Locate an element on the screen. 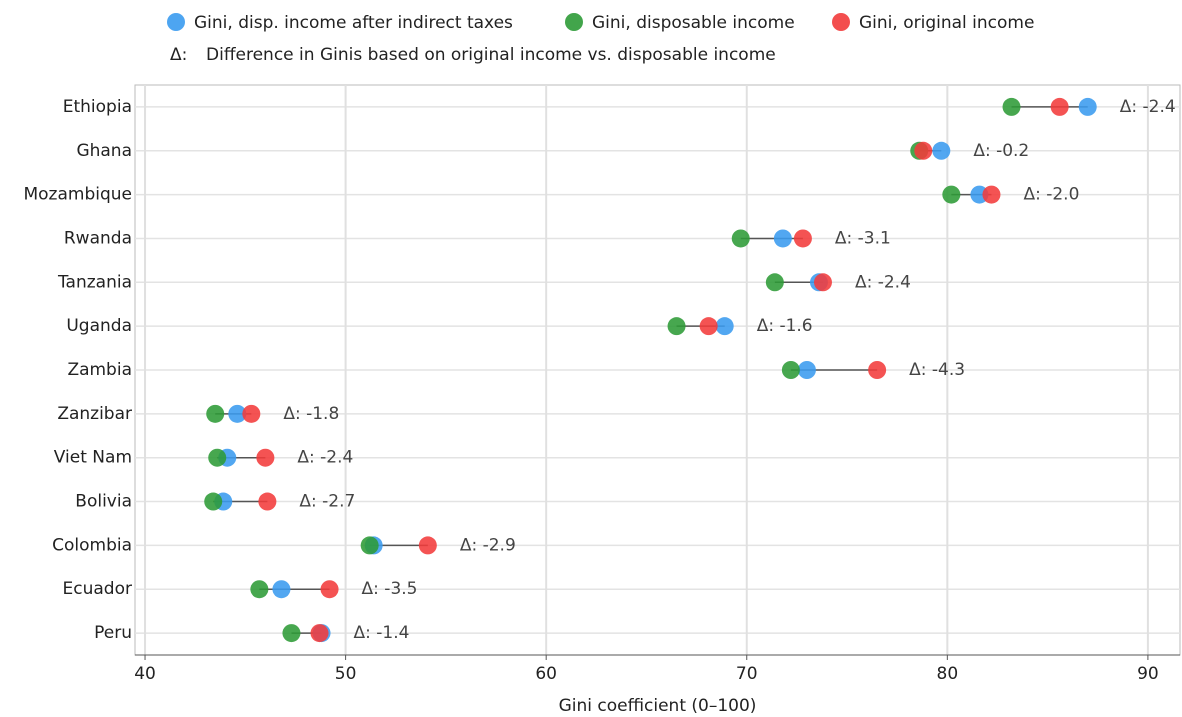  x-tick-label: 60 is located at coordinates (546, 674).